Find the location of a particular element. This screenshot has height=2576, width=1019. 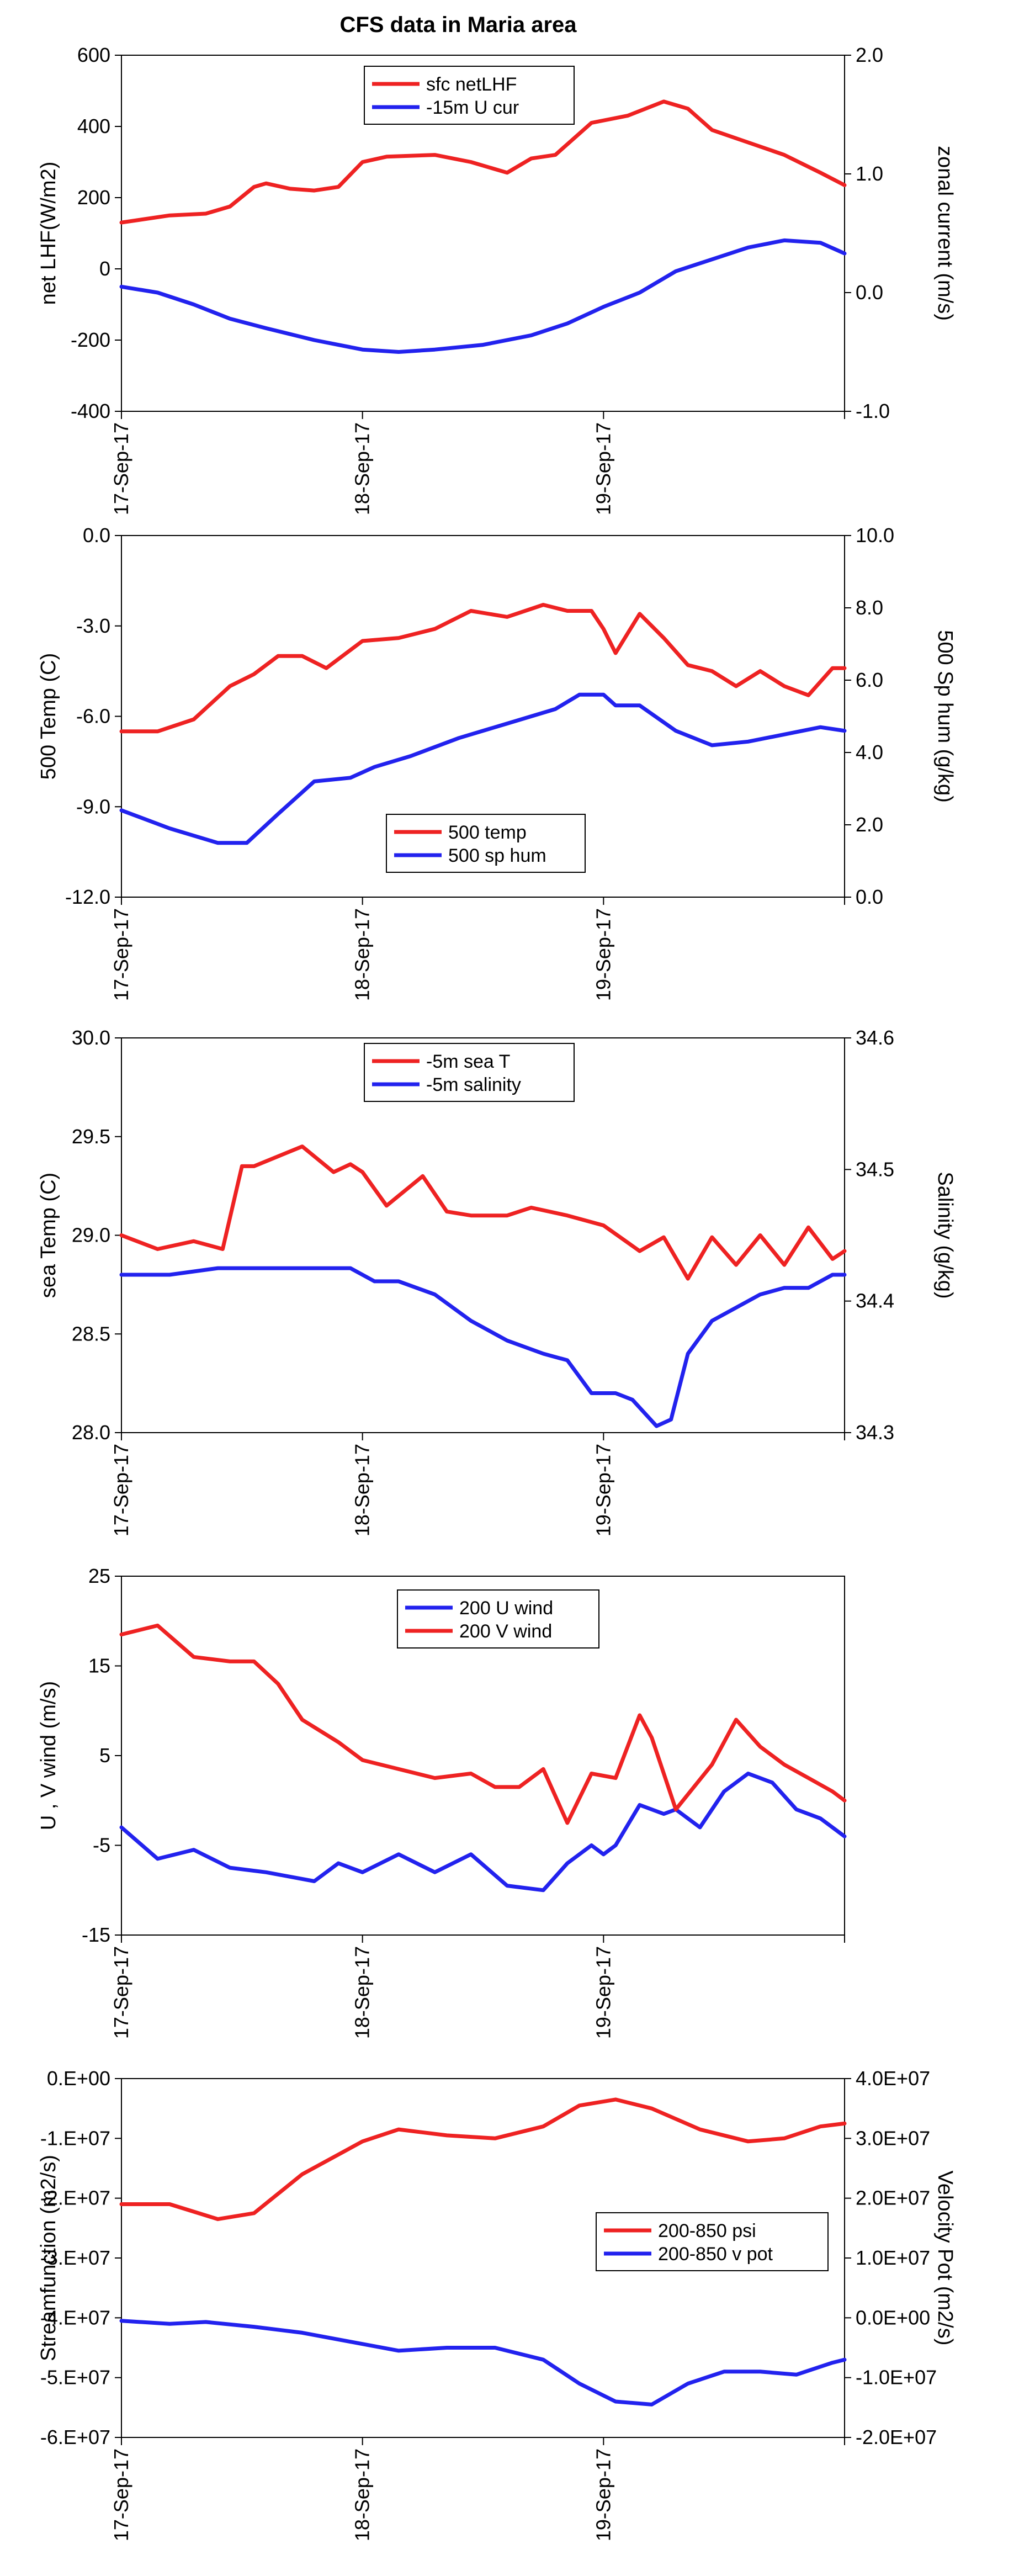

y2-tick-label: 1.0E+07 is located at coordinates (893, 2257).